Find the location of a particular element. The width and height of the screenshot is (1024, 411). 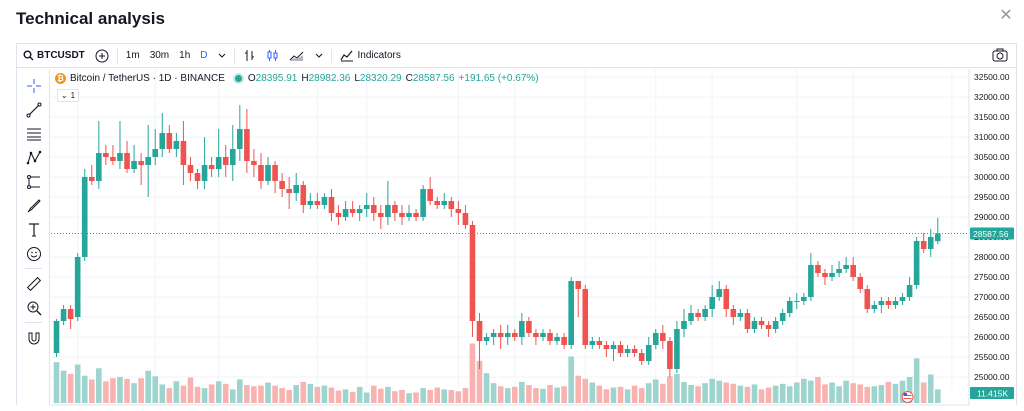

interval-30m: 30m is located at coordinates (159, 55).